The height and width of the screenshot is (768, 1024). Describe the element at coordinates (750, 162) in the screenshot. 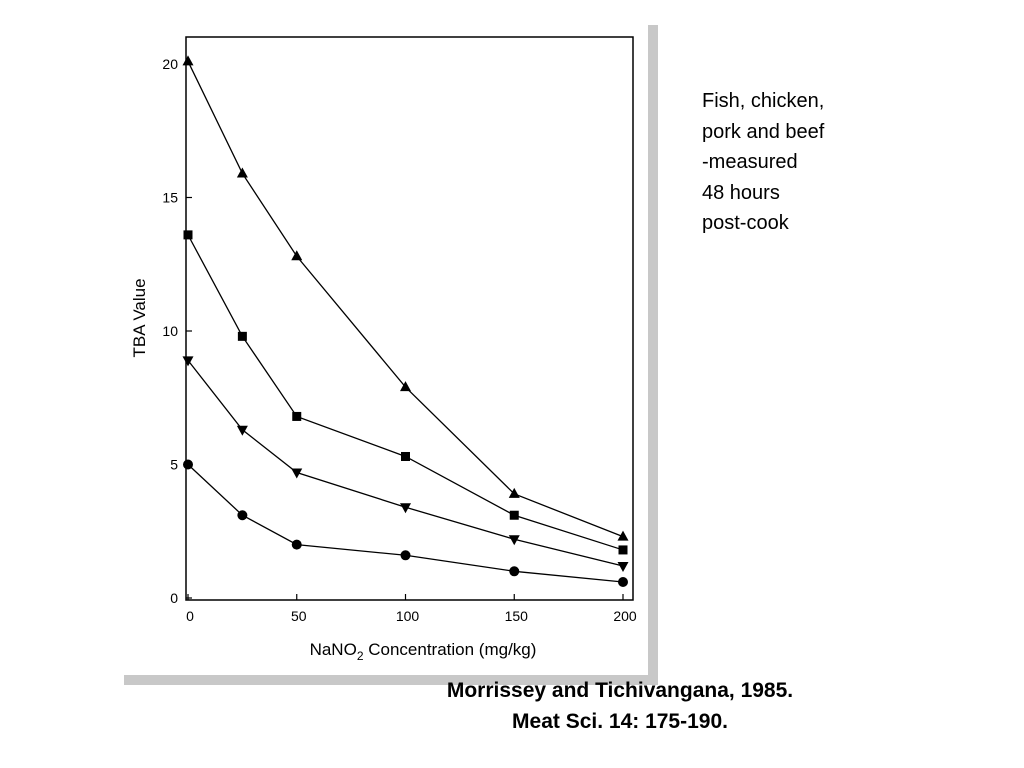

I see `note-line: -measured` at that location.